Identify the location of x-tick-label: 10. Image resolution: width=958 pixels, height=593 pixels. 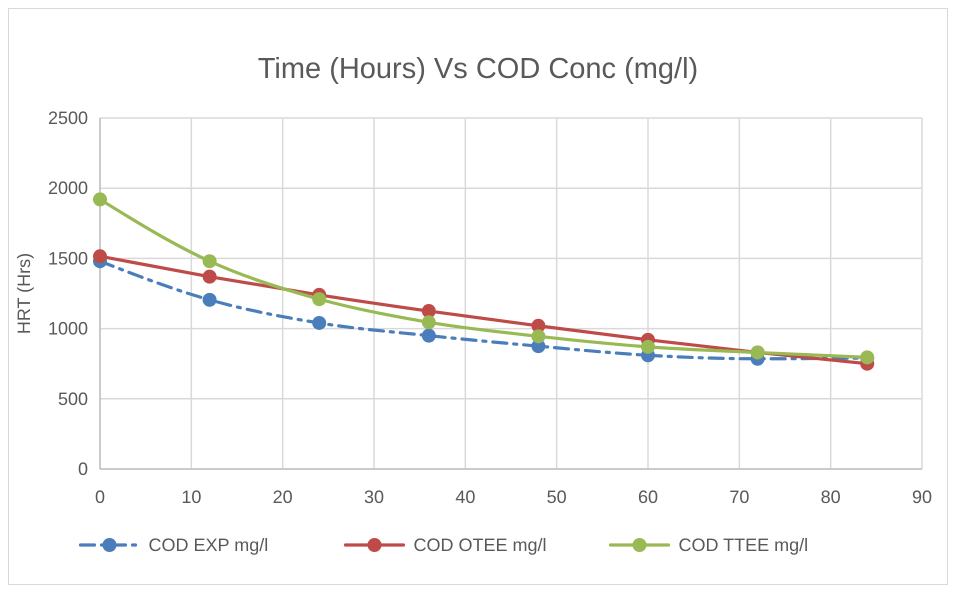
(191, 497).